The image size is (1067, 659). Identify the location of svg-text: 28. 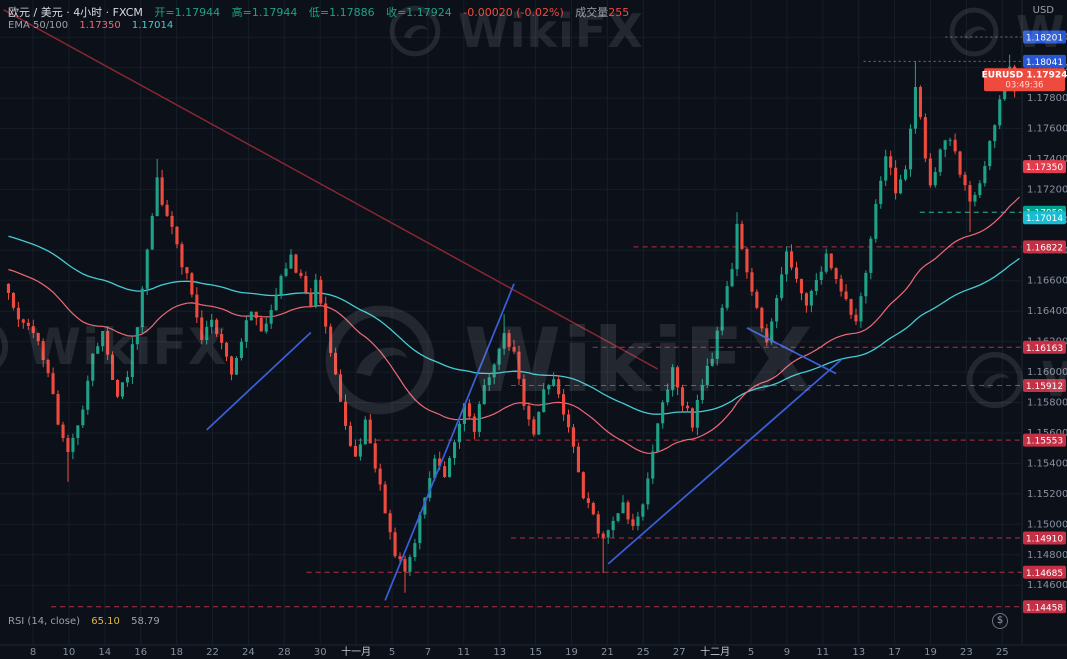
(284, 652).